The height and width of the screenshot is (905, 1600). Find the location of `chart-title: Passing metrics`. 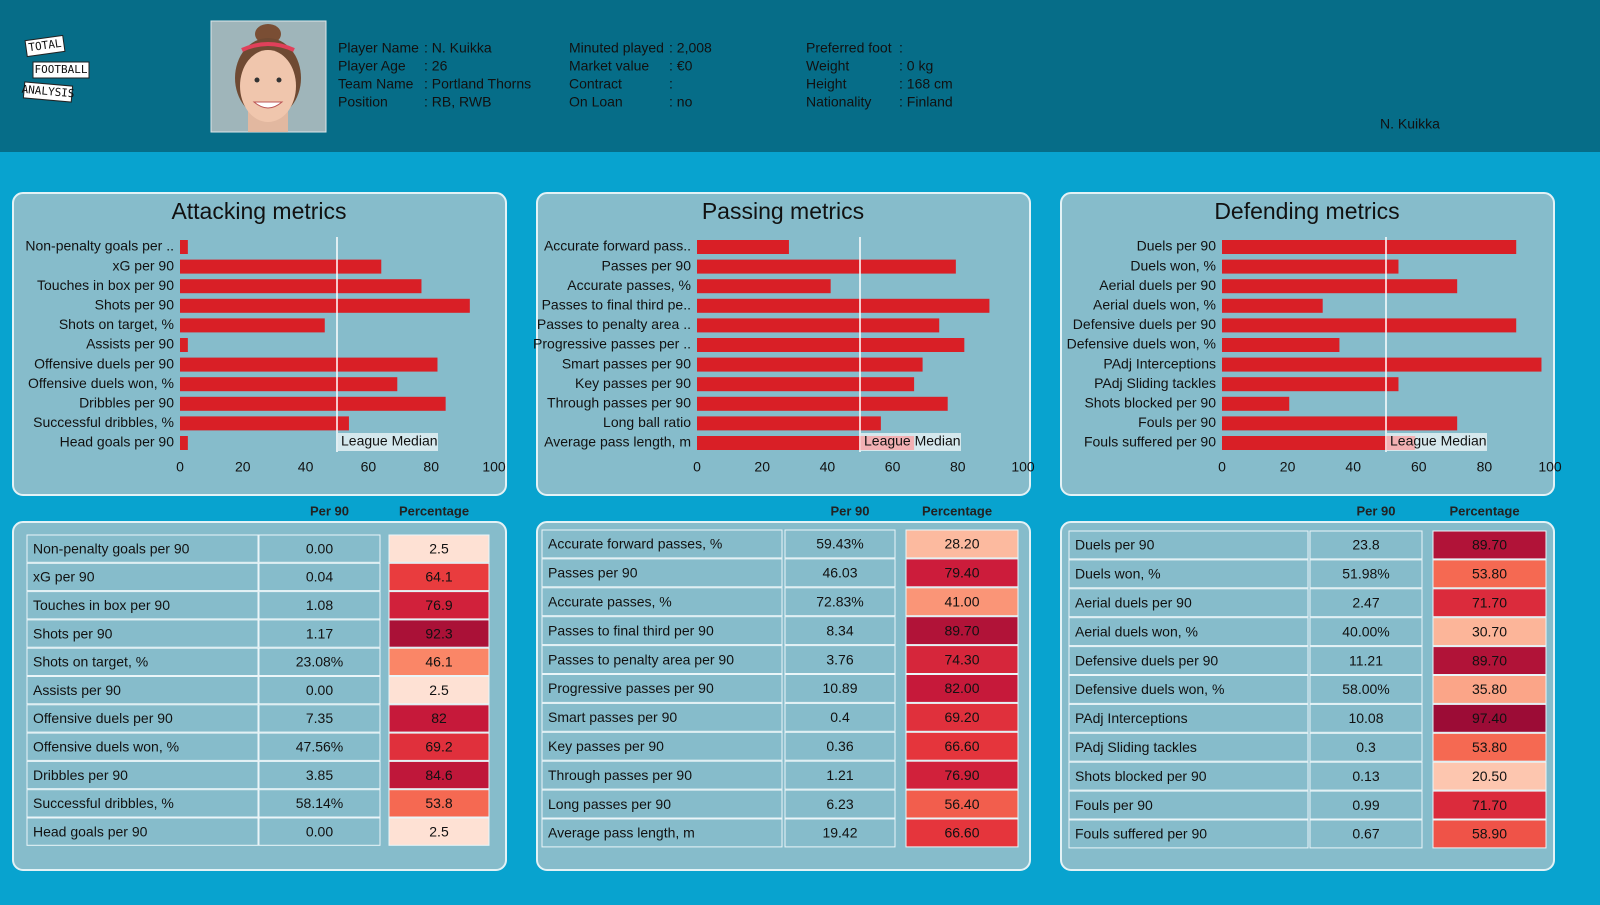

chart-title: Passing metrics is located at coordinates (783, 211).